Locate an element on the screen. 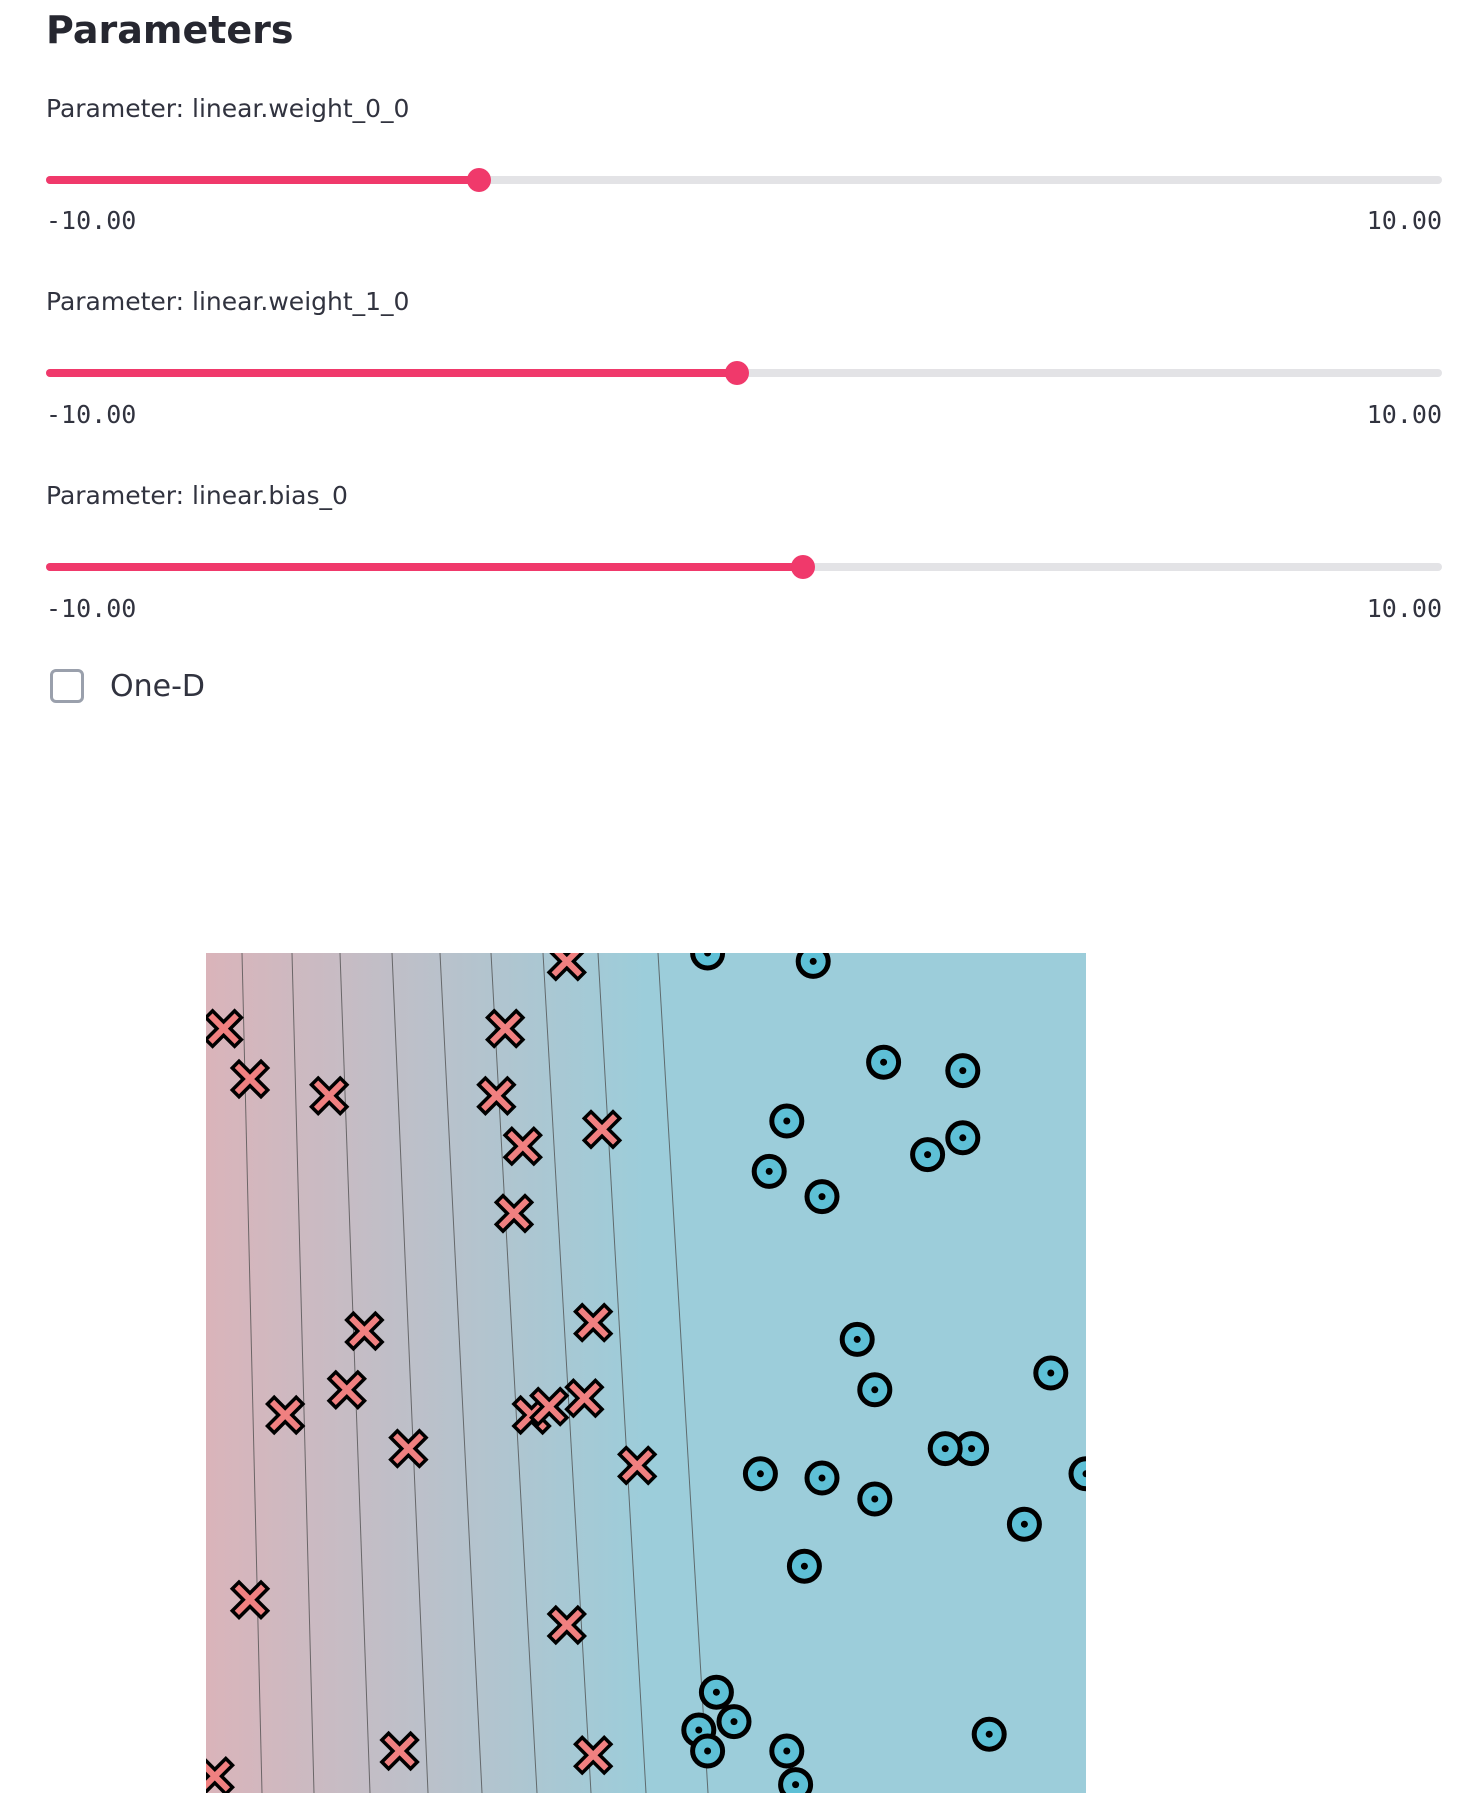  one-d-checkbox is located at coordinates (67, 686).